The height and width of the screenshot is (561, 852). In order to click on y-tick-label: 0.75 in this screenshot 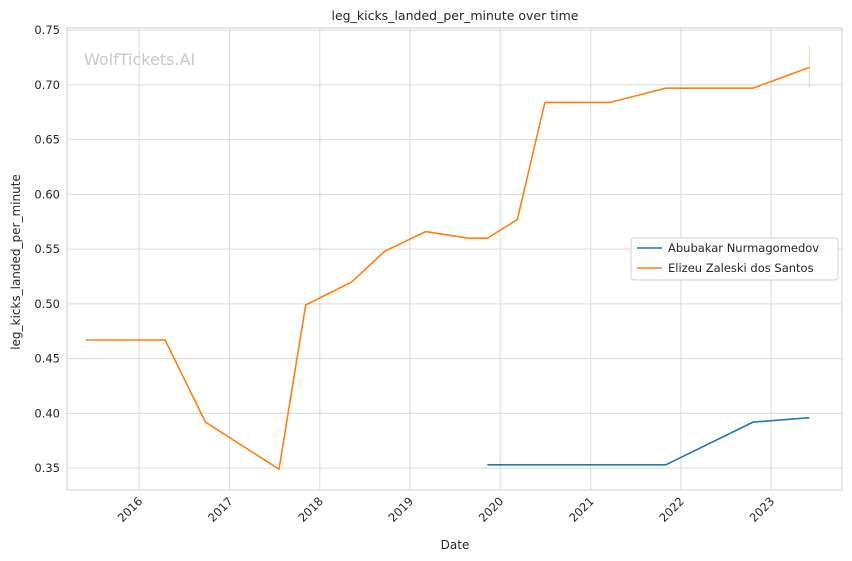, I will do `click(47, 30)`.